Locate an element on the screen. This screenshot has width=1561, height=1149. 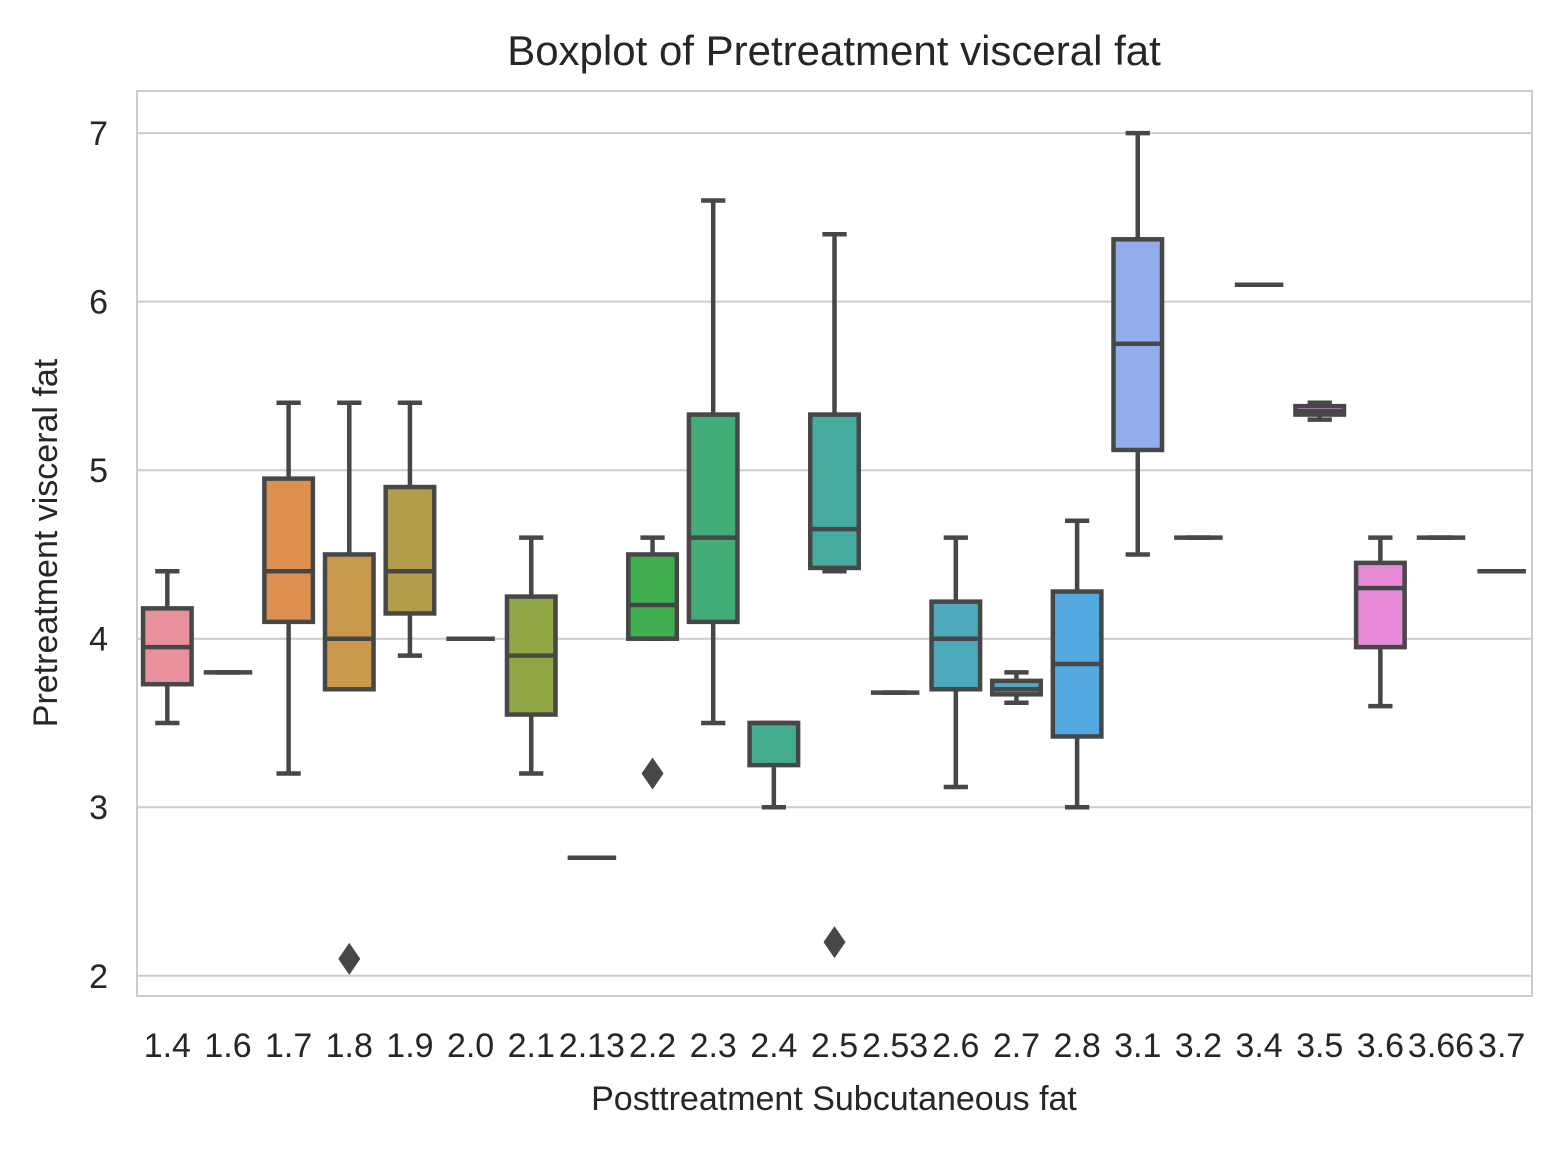
x-tick-label-1.6: 1.6 is located at coordinates (227, 1046).